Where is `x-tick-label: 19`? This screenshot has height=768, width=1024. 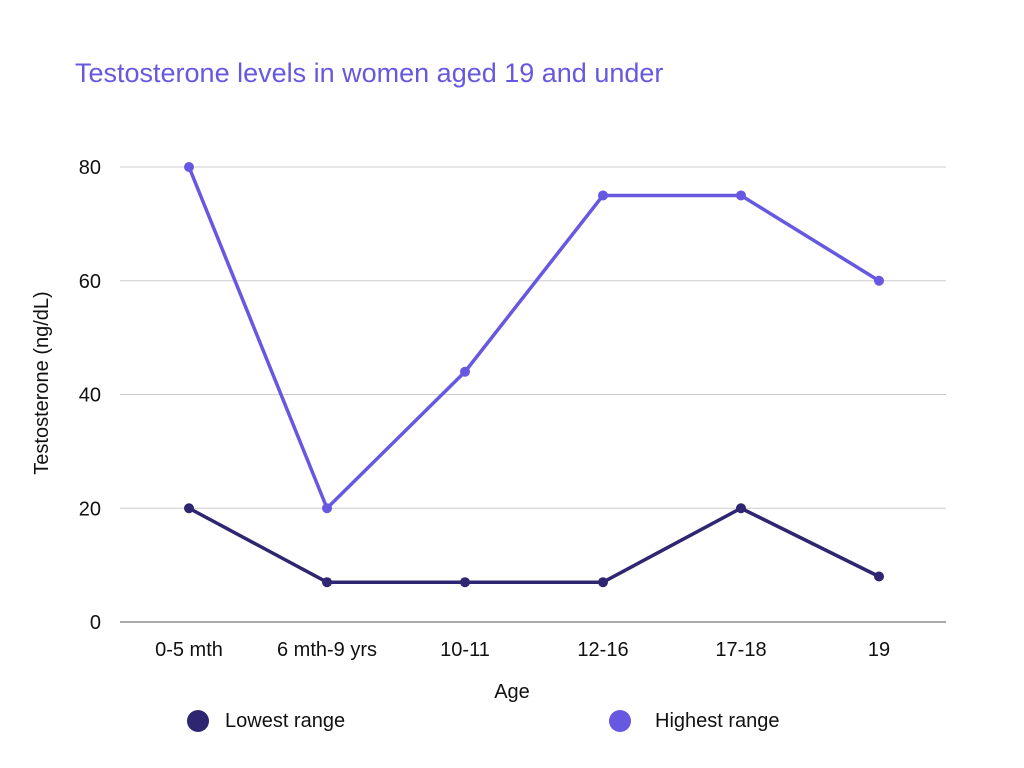 x-tick-label: 19 is located at coordinates (879, 650).